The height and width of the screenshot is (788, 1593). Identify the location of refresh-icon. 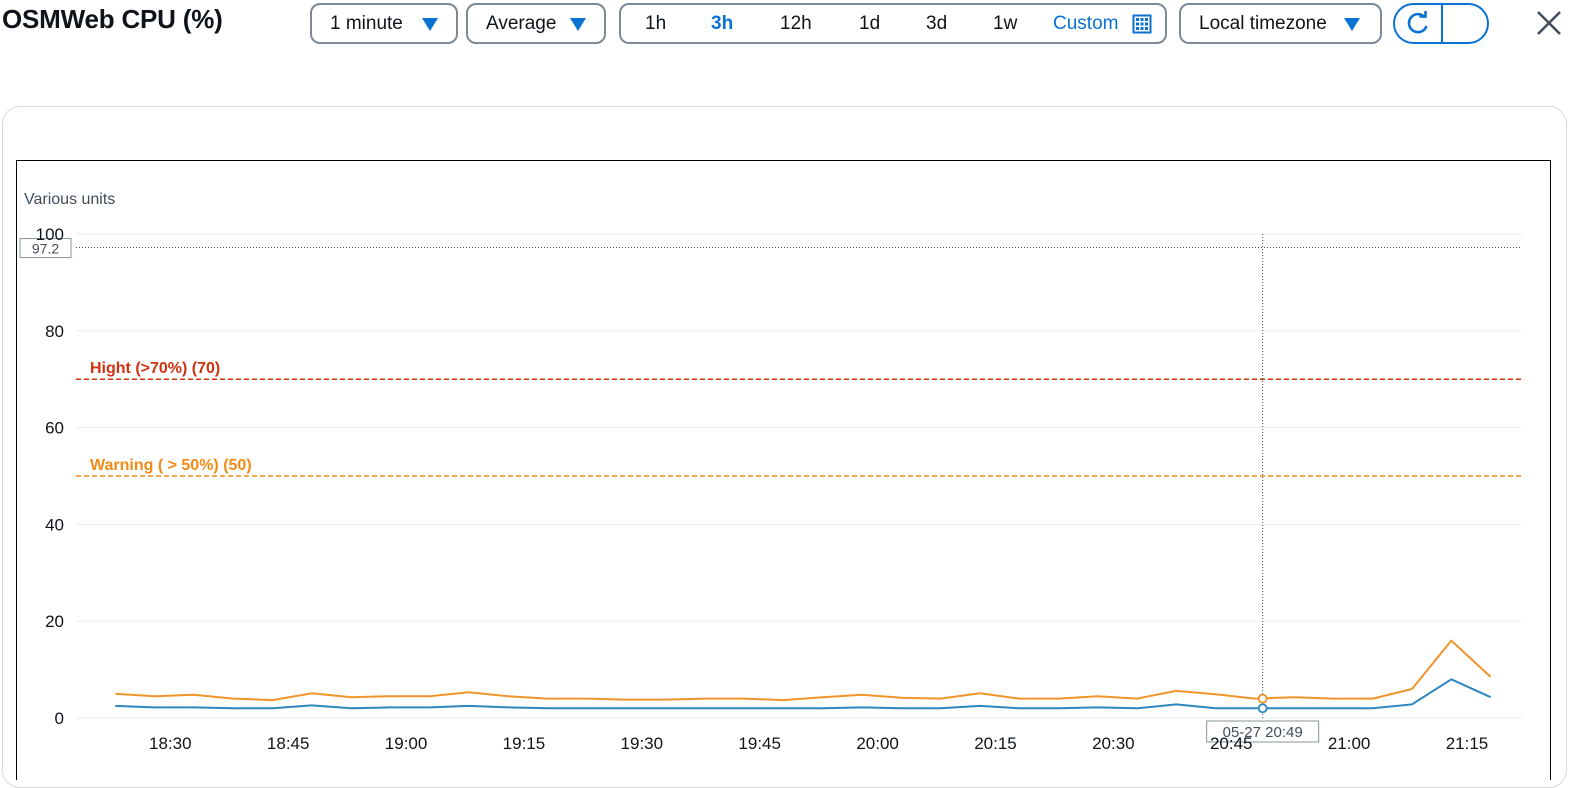
(1418, 24).